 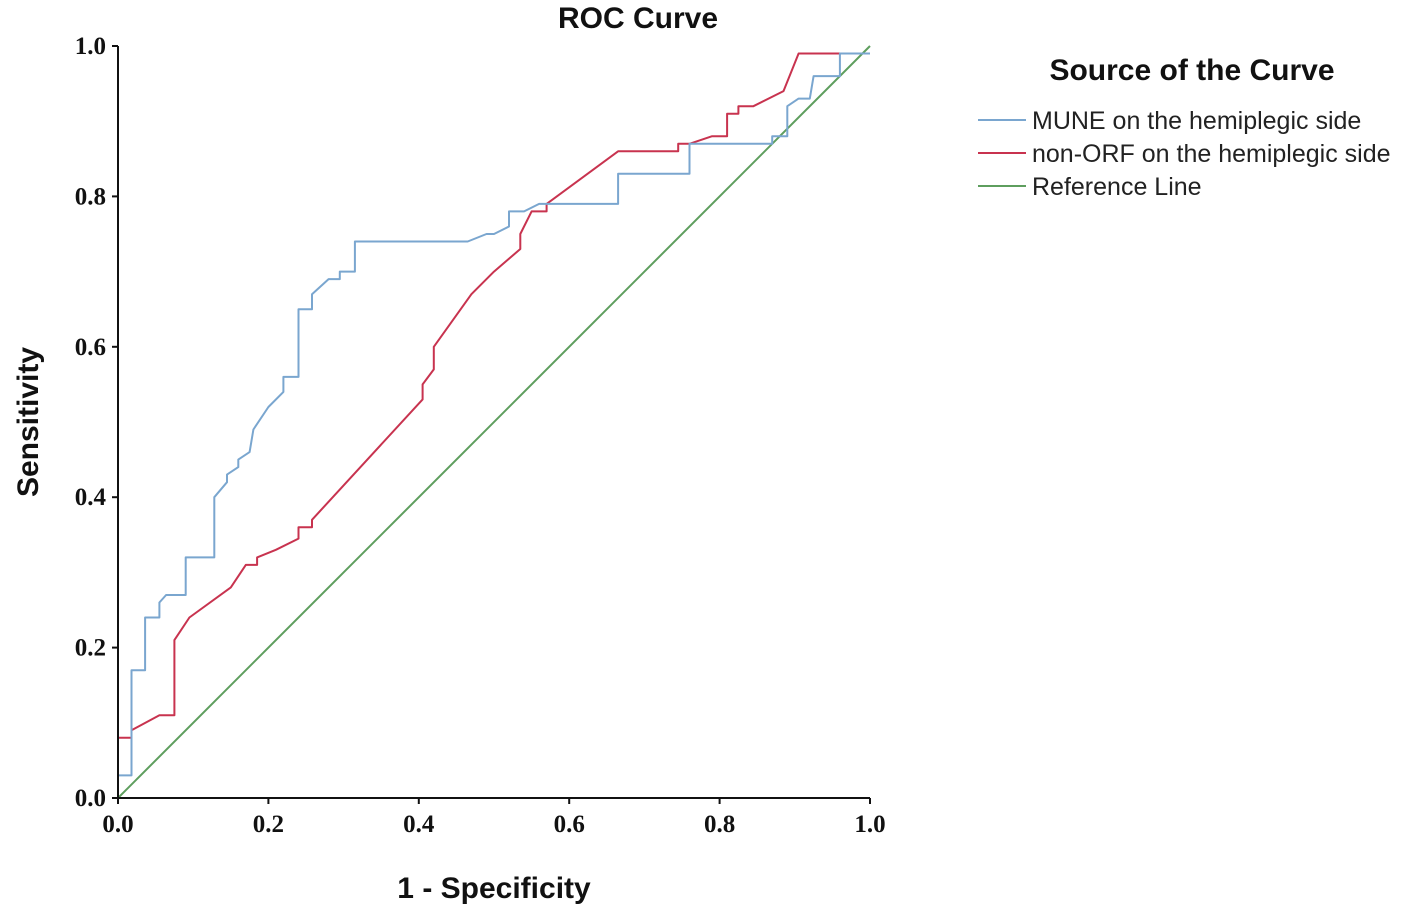 I want to click on x-tick-label: 0.0, so click(x=117, y=824).